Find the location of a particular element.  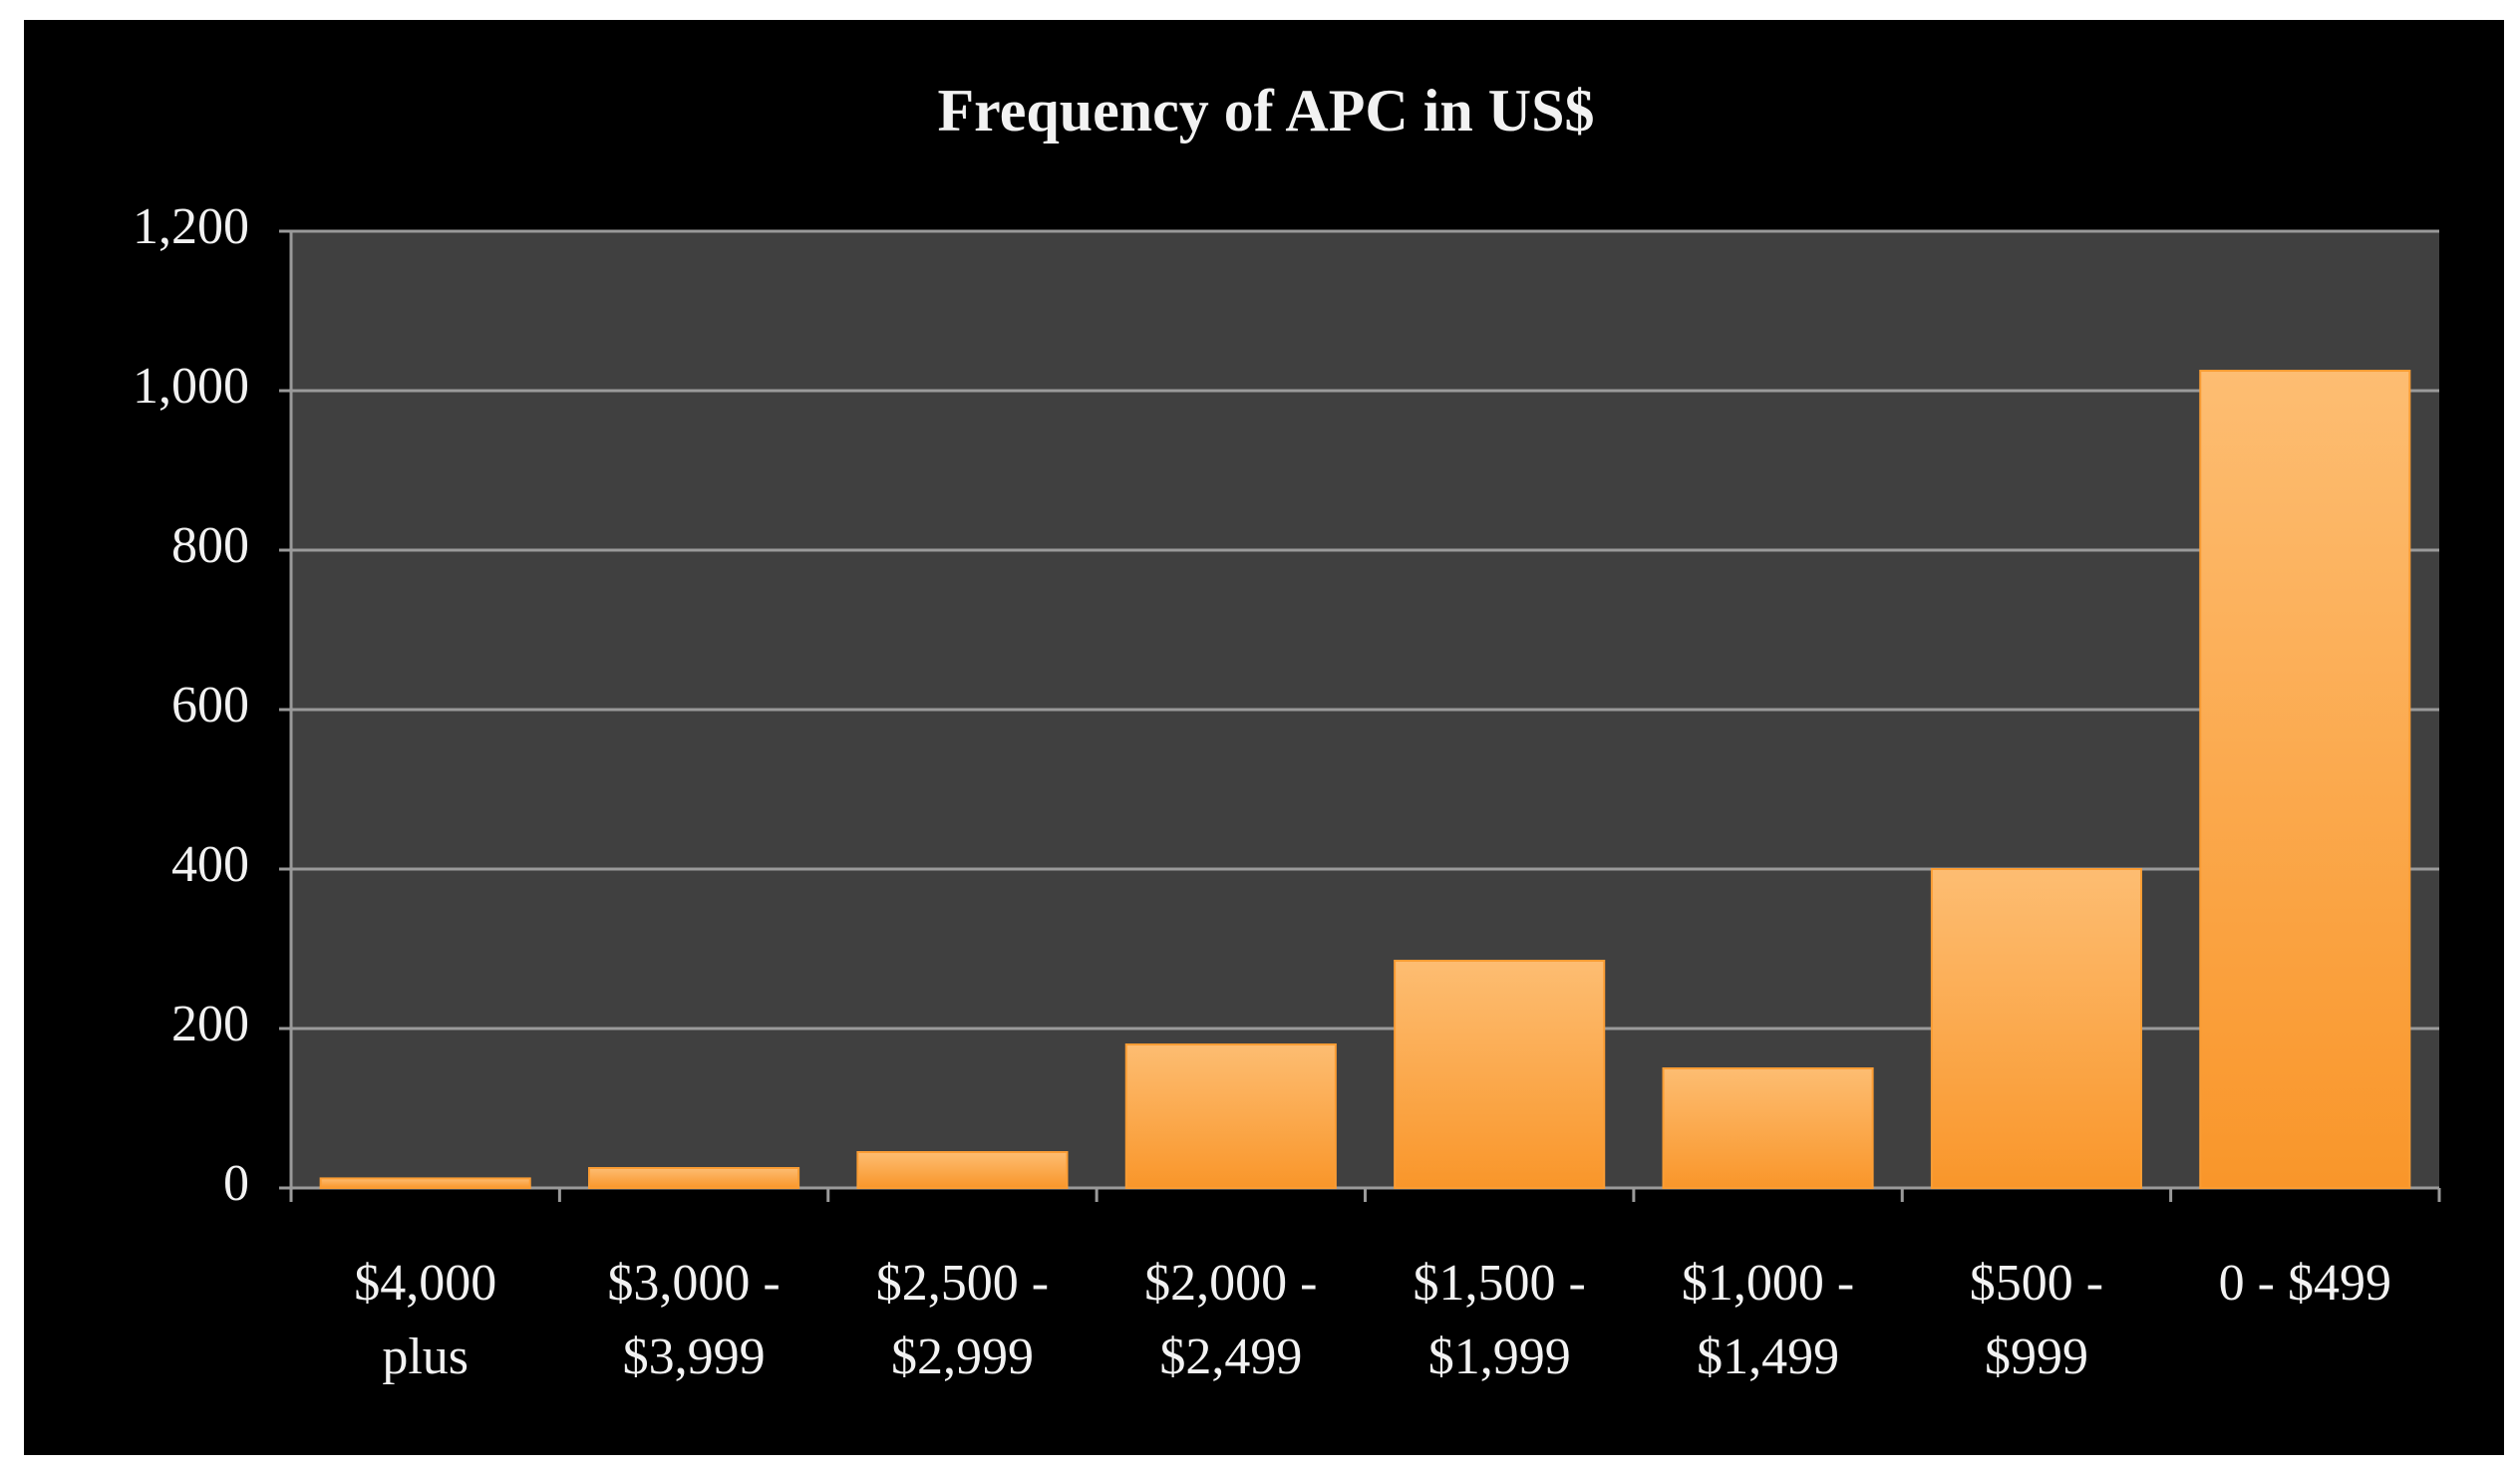

x-tick-label: $1,500 - $1,999 is located at coordinates (1500, 1320).